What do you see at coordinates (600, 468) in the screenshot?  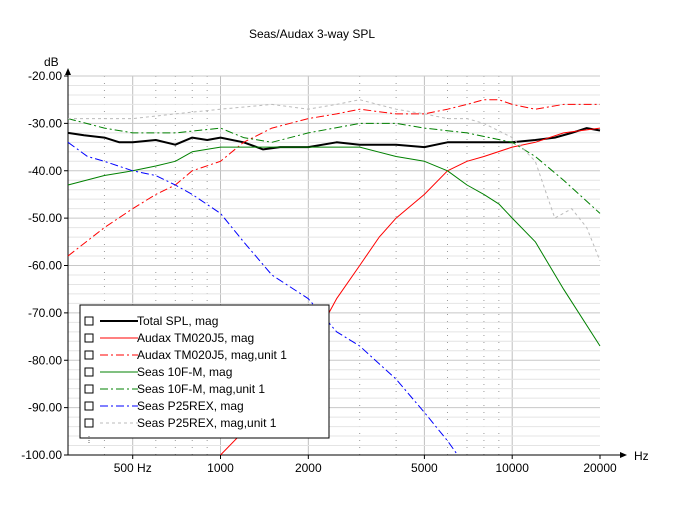 I see `x-tick-label: 20000` at bounding box center [600, 468].